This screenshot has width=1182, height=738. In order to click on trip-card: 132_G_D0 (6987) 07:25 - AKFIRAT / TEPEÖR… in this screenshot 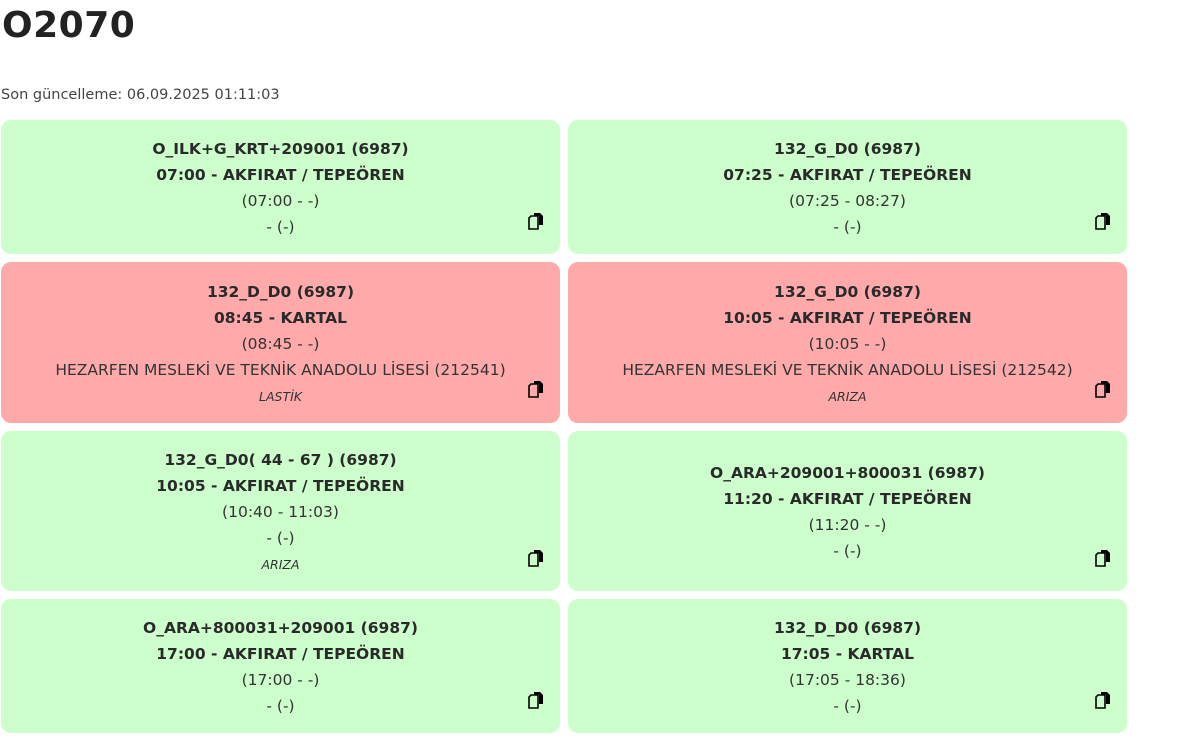, I will do `click(847, 187)`.